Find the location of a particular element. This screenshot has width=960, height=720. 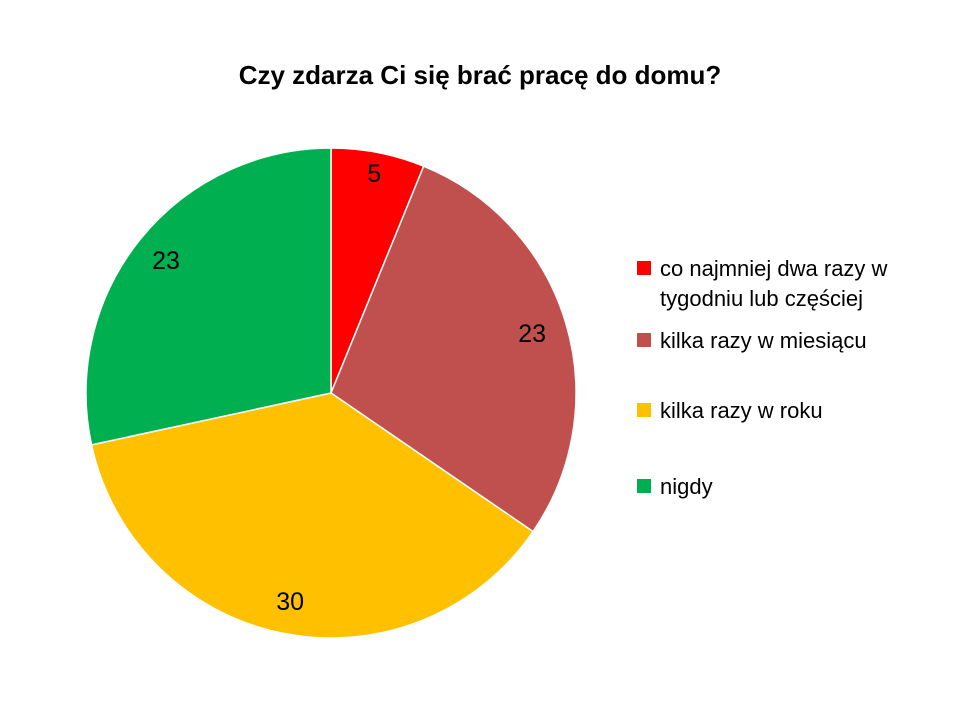

legend-label-line: nigdy is located at coordinates (686, 486).